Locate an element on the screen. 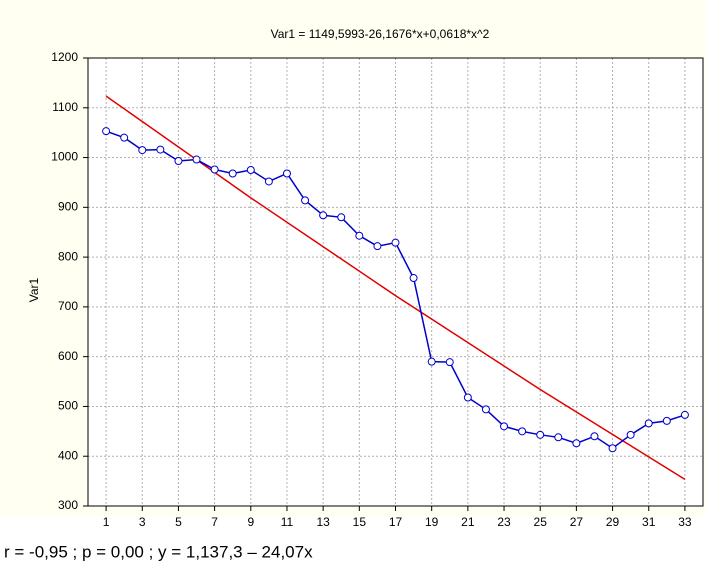 This screenshot has width=706, height=569. x-tick-label: 21 is located at coordinates (468, 522).